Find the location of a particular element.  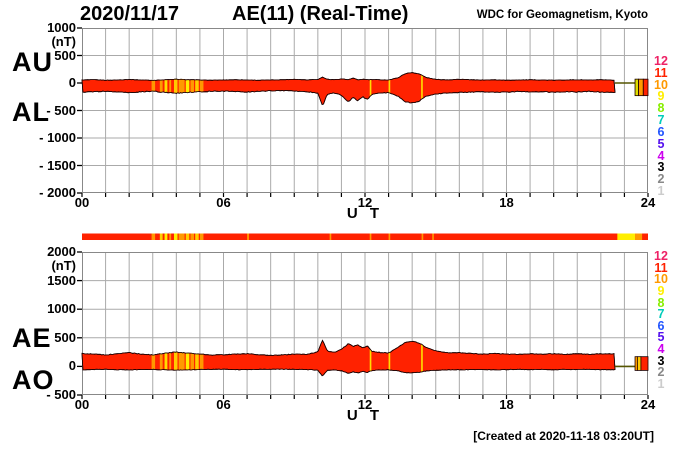

ytick-label: - 1500 is located at coordinates (57, 165).